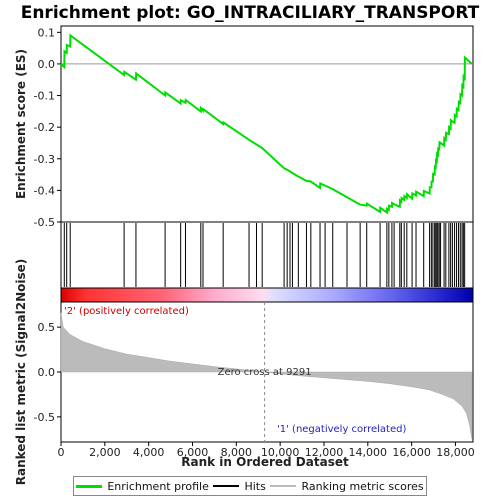 The height and width of the screenshot is (500, 500). What do you see at coordinates (89, 486) in the screenshot?
I see `legend-swatch-green` at bounding box center [89, 486].